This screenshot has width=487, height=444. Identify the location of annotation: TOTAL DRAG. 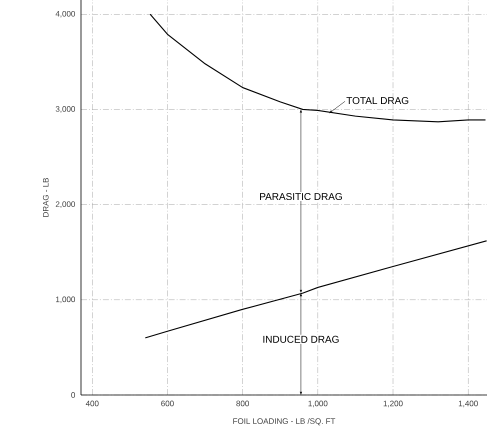
(377, 100).